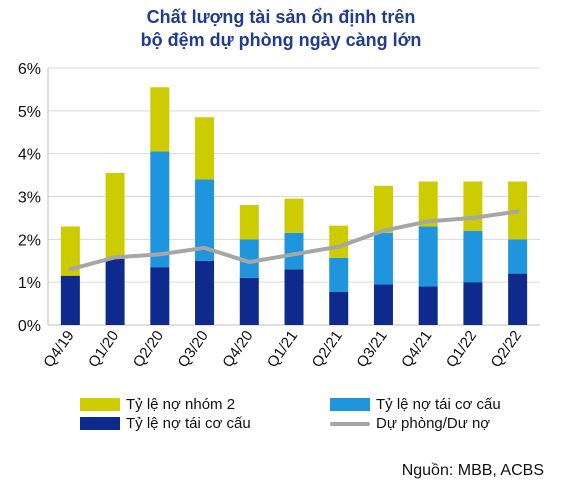 The width and height of the screenshot is (562, 501). What do you see at coordinates (192, 349) in the screenshot?
I see `x-tick-label: Q3/20` at bounding box center [192, 349].